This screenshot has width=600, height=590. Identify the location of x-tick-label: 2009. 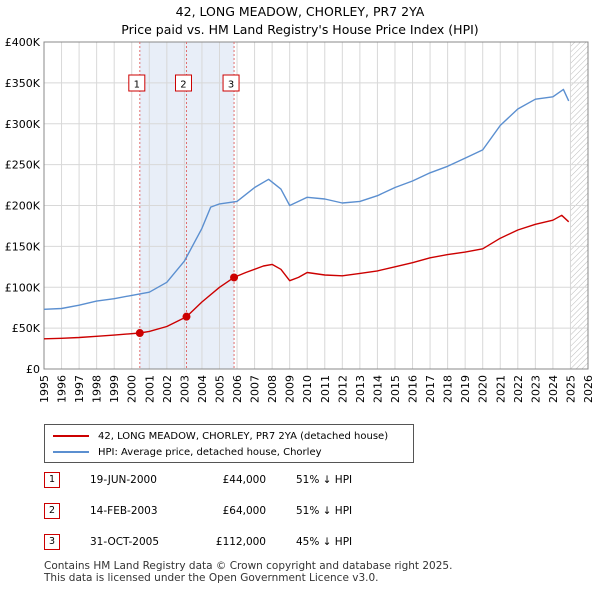
(290, 389).